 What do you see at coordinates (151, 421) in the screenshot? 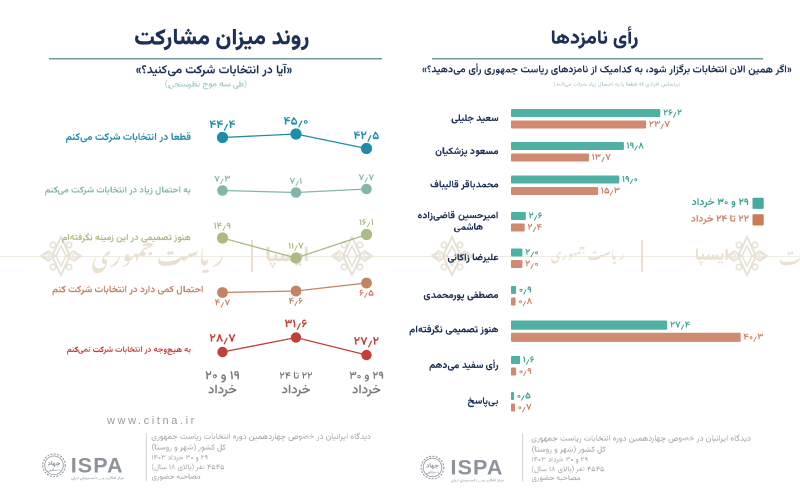
I see `svg-text: www.citna.ir` at bounding box center [151, 421].